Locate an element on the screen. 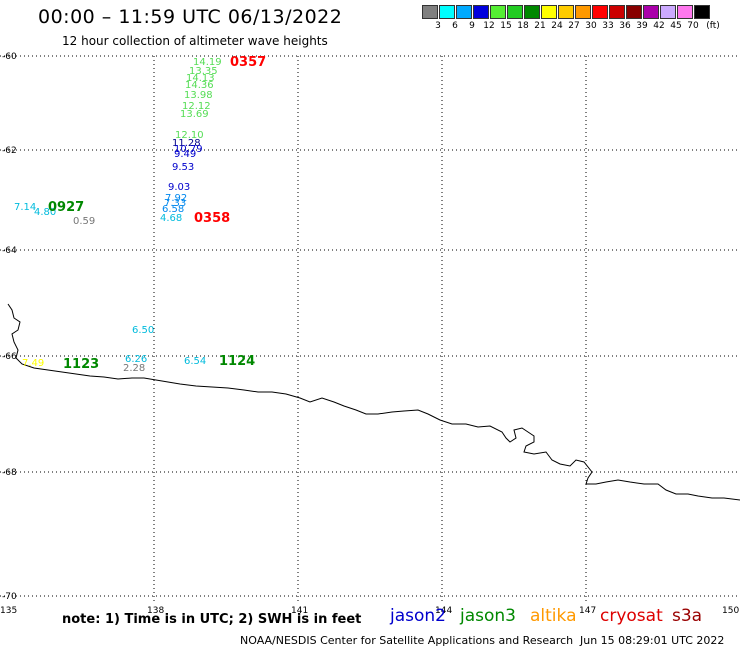 This screenshot has height=650, width=740. swh-value: 14.13 is located at coordinates (200, 78).